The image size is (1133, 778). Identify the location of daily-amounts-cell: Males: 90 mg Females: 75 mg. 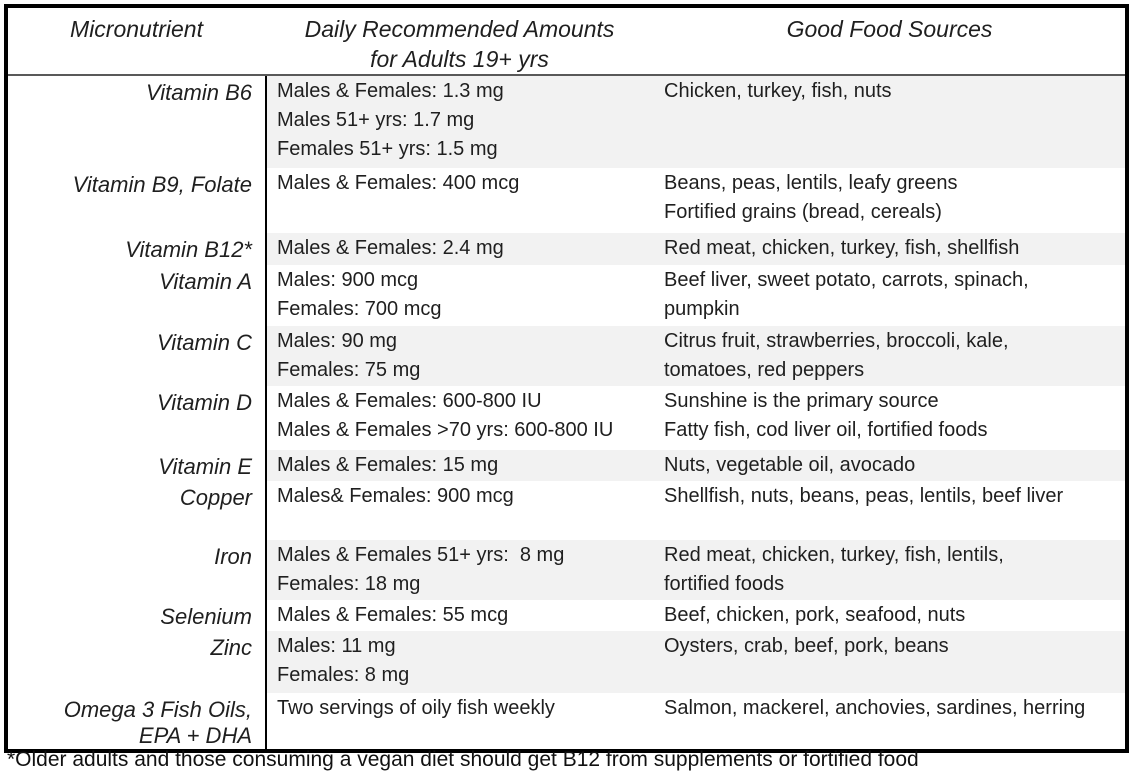
(459, 356).